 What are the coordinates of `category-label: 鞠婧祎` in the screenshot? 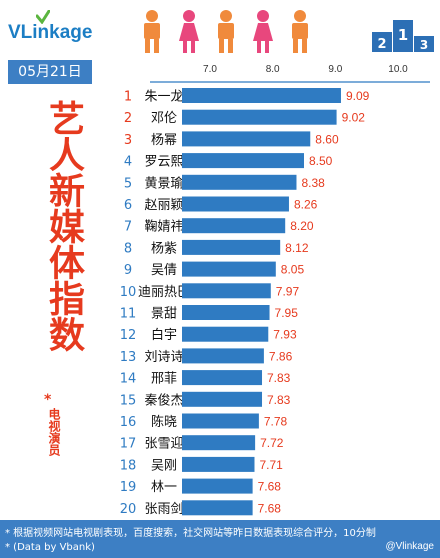 It's located at (163, 227).